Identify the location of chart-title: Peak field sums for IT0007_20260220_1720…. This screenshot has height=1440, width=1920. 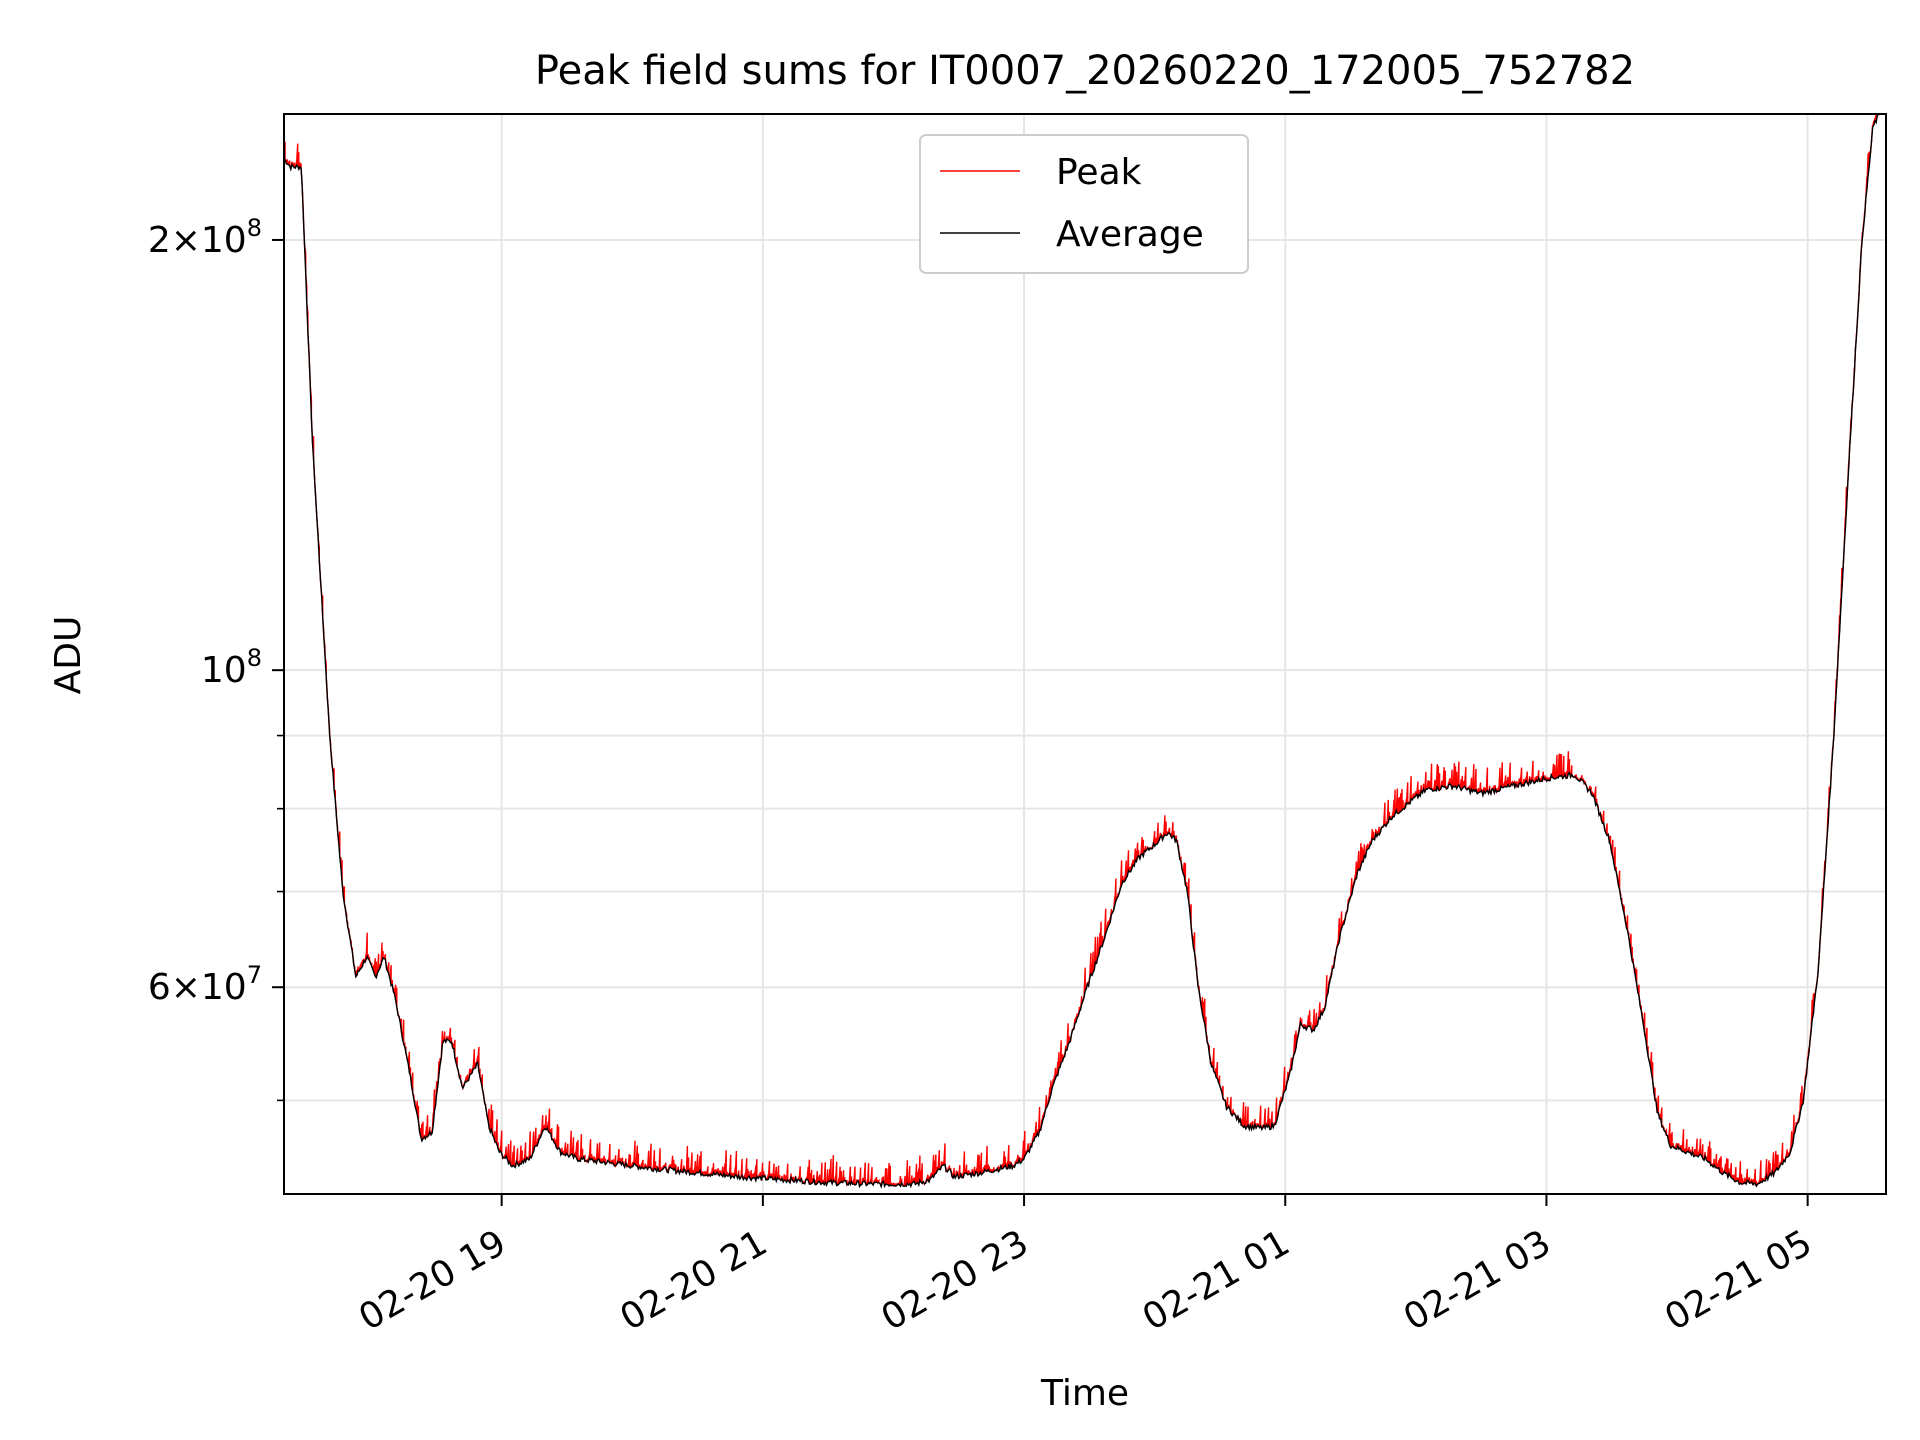
(1085, 71).